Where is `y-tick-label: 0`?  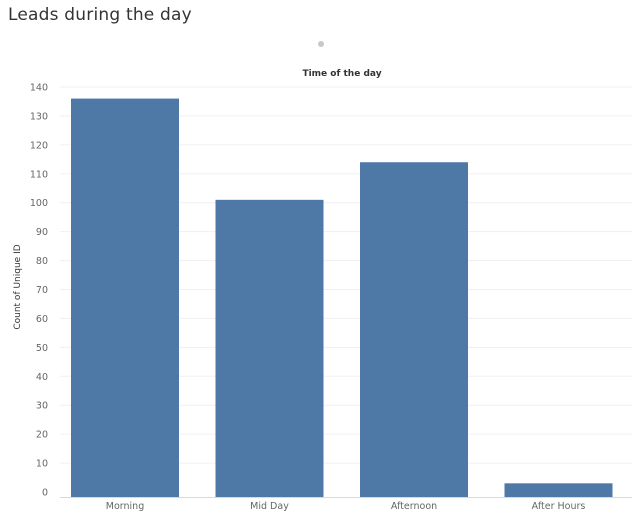
y-tick-label: 0 is located at coordinates (45, 493).